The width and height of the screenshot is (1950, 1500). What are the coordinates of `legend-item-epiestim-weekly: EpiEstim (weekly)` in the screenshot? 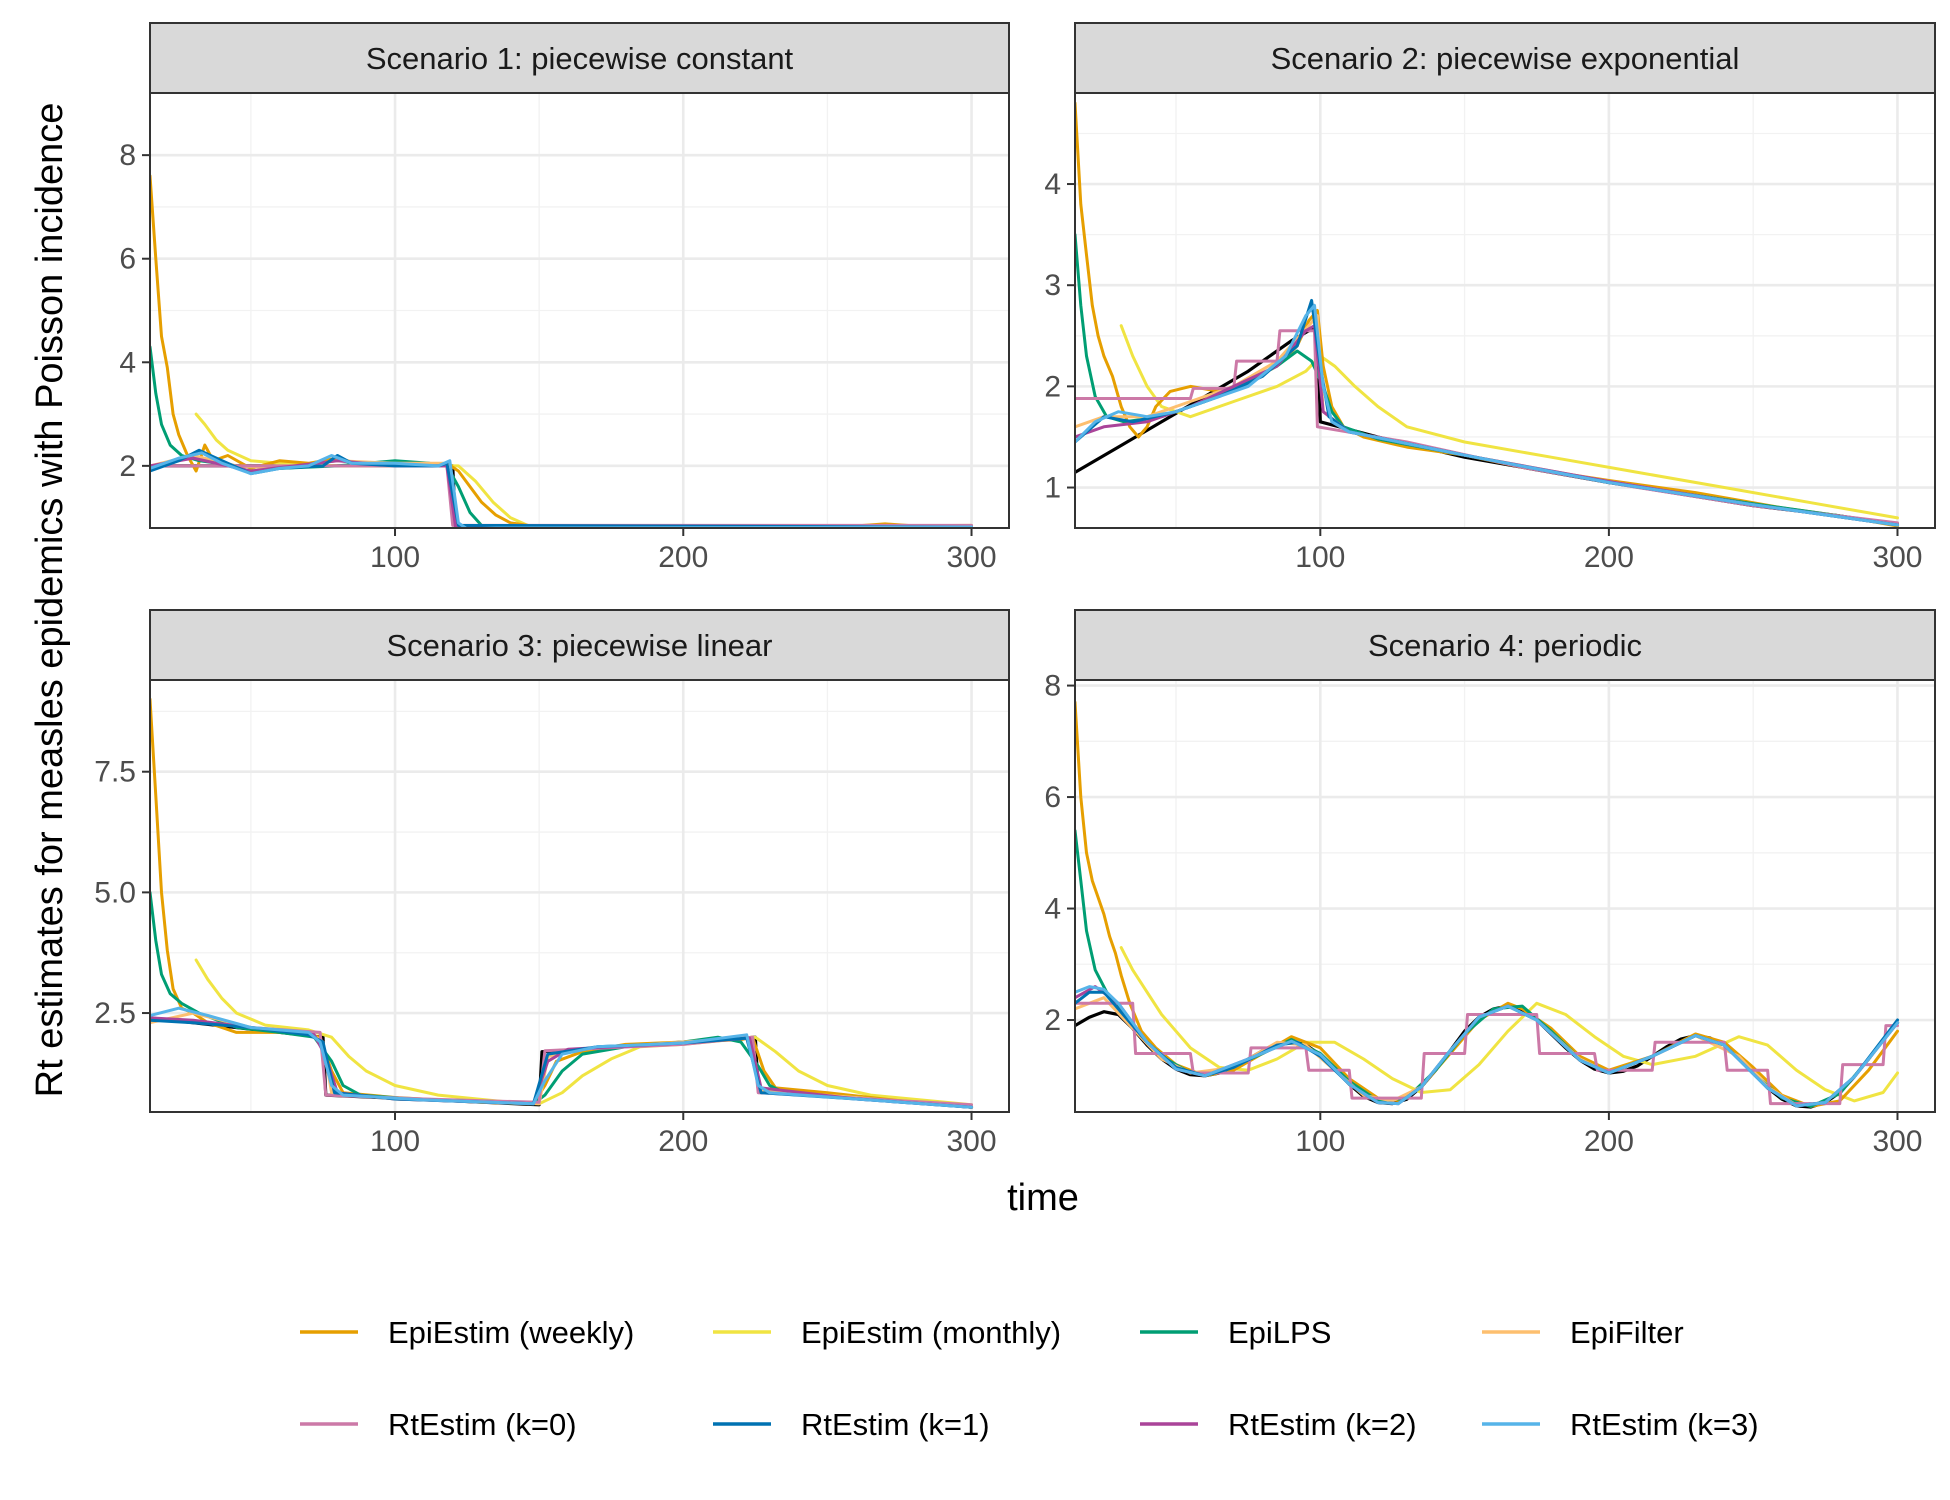 It's located at (467, 1332).